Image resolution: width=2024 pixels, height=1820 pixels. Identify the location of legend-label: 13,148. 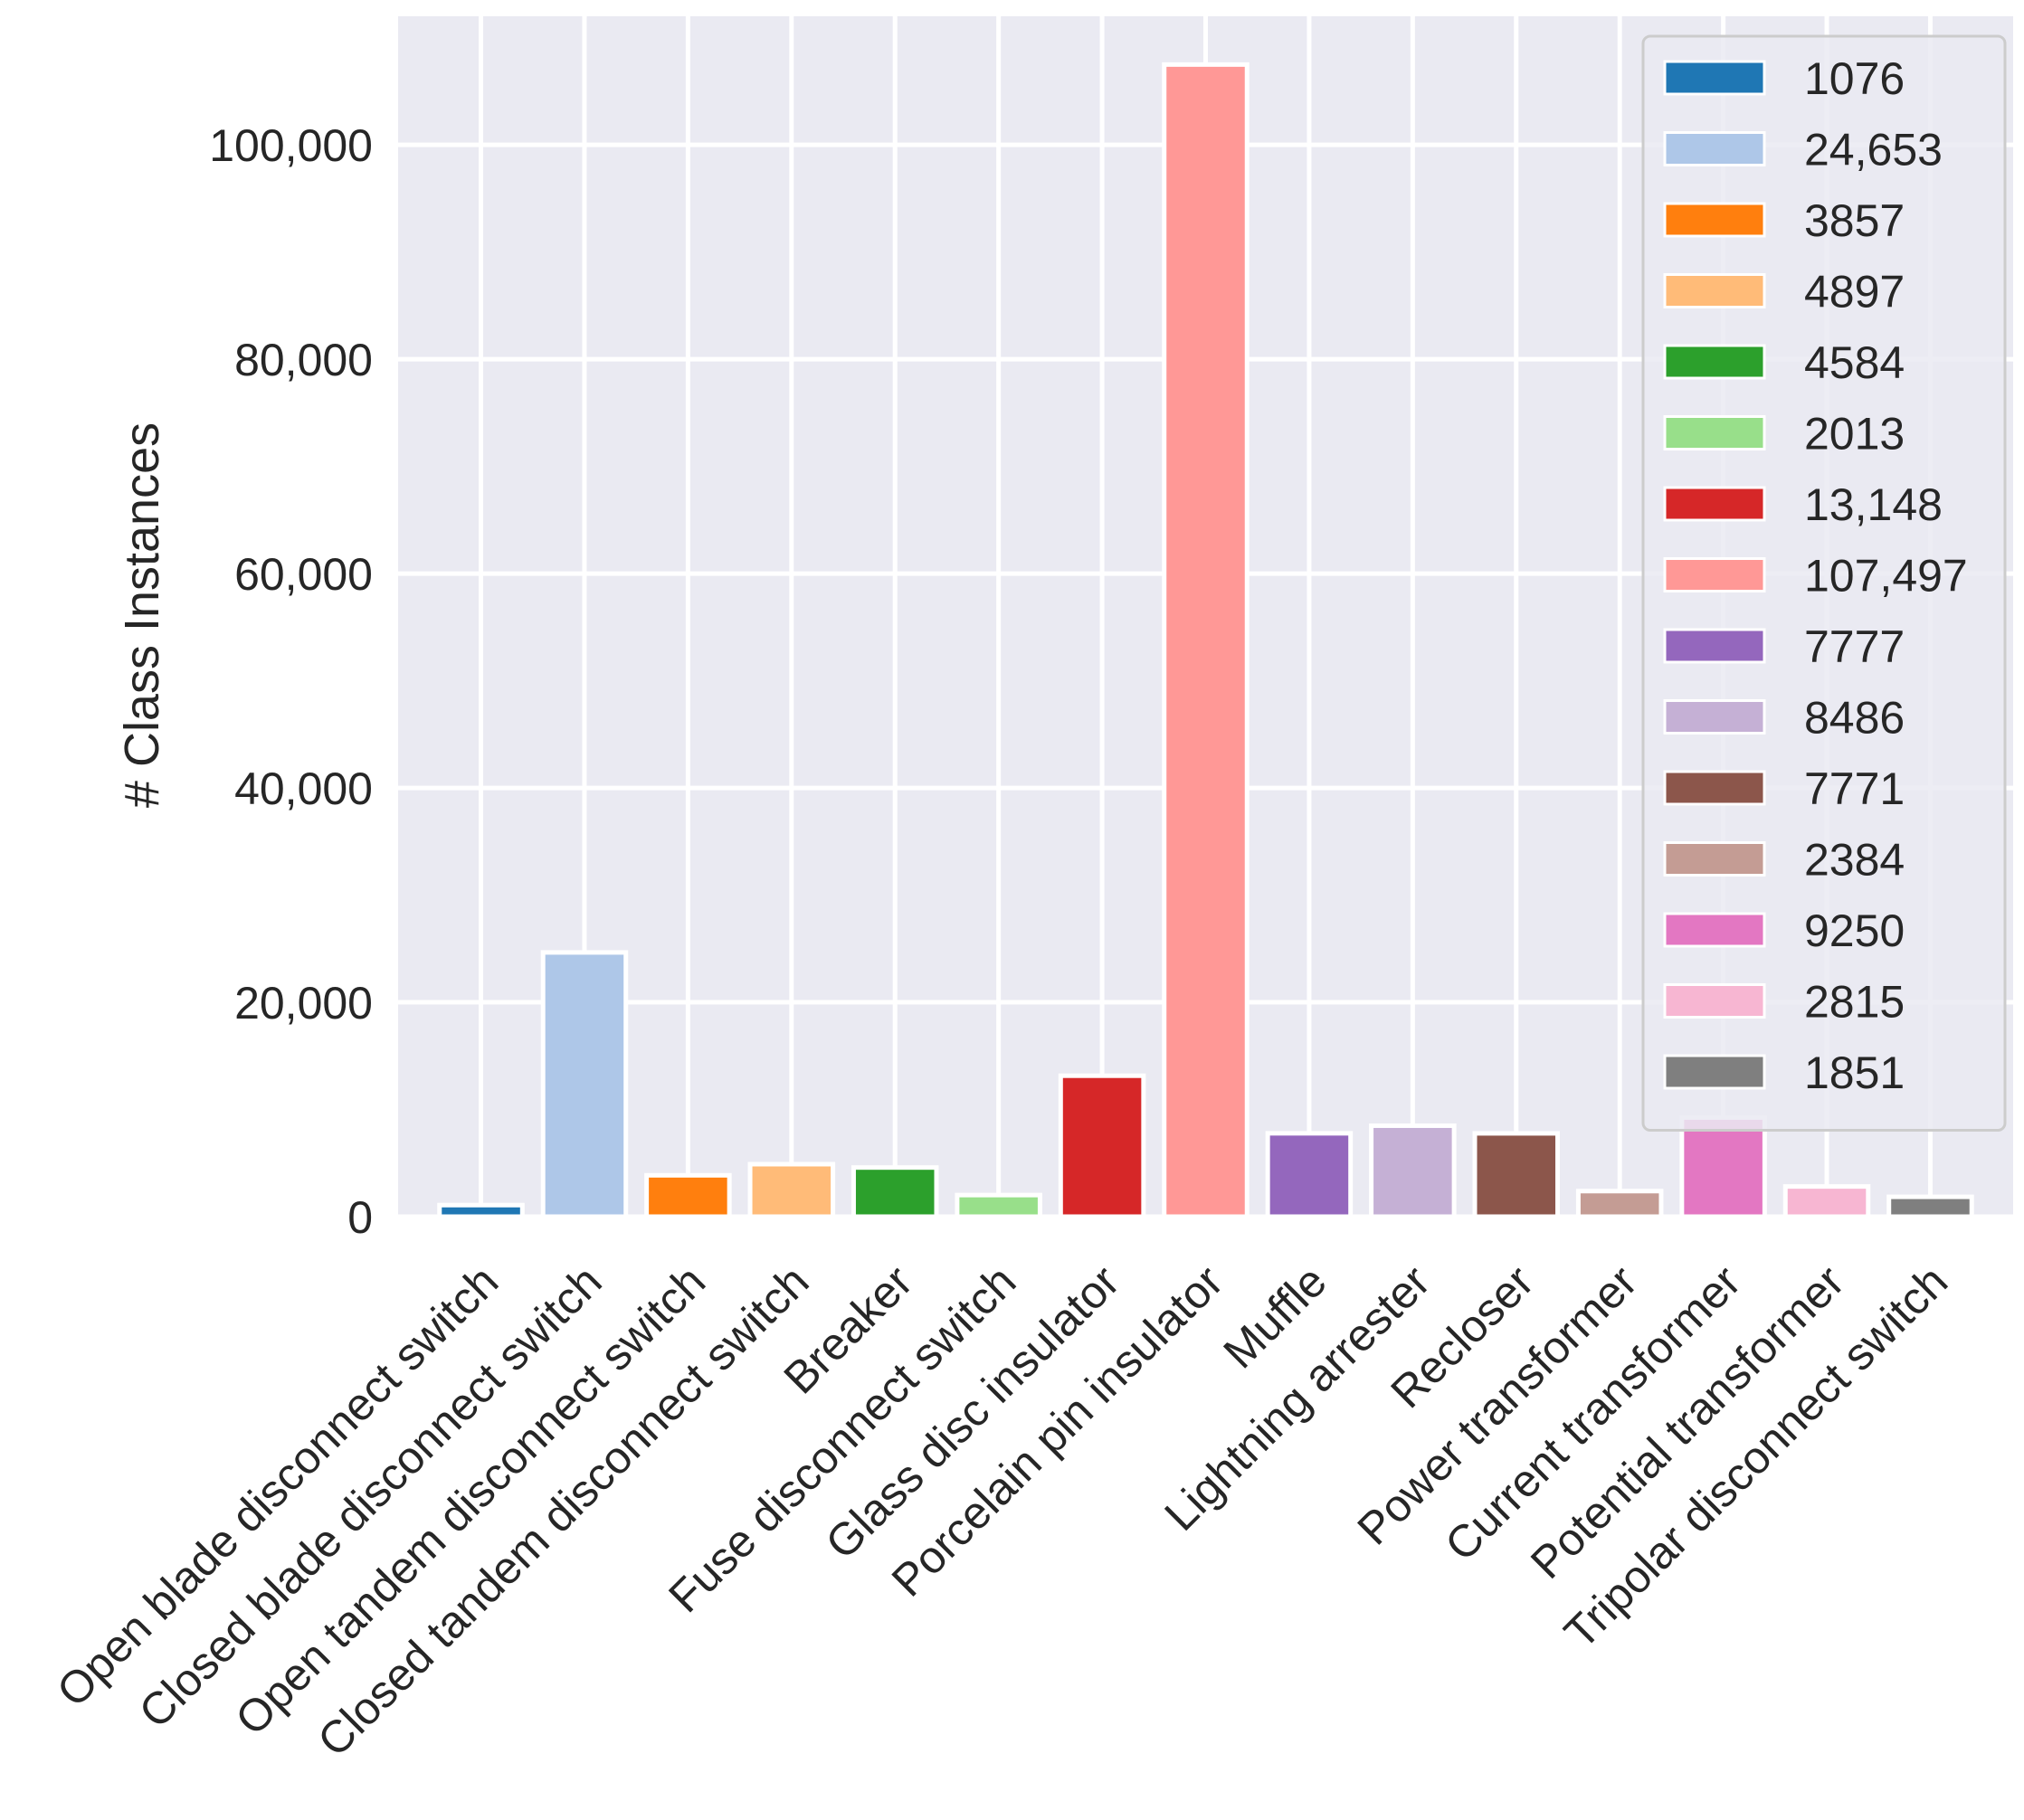
(1873, 505).